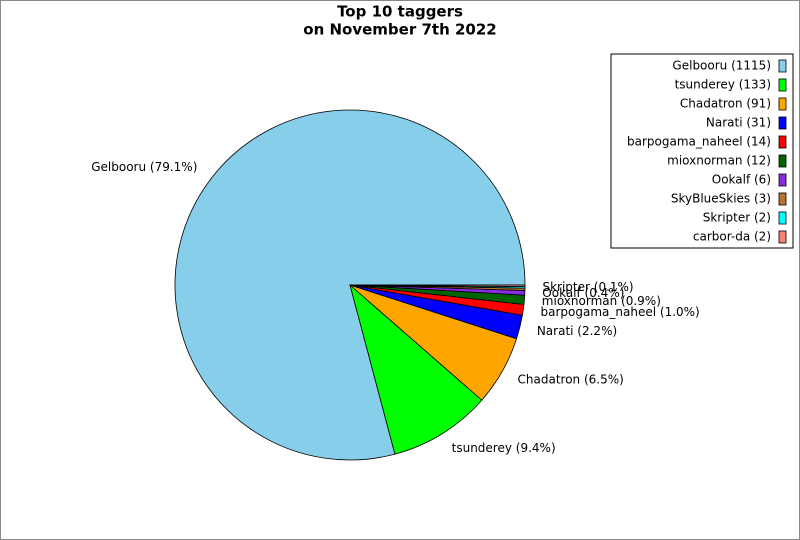  I want to click on legend-label: Skripter (2), so click(737, 218).